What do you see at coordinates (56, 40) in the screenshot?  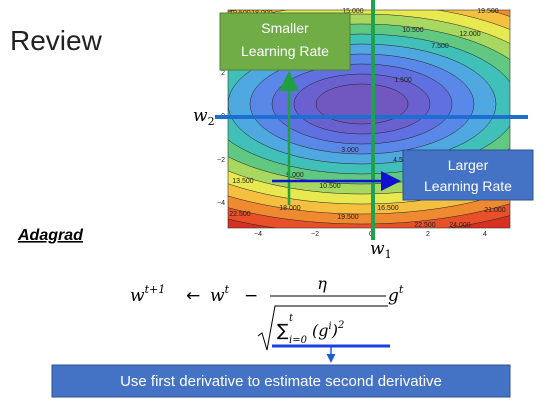 I see `title: Review` at bounding box center [56, 40].